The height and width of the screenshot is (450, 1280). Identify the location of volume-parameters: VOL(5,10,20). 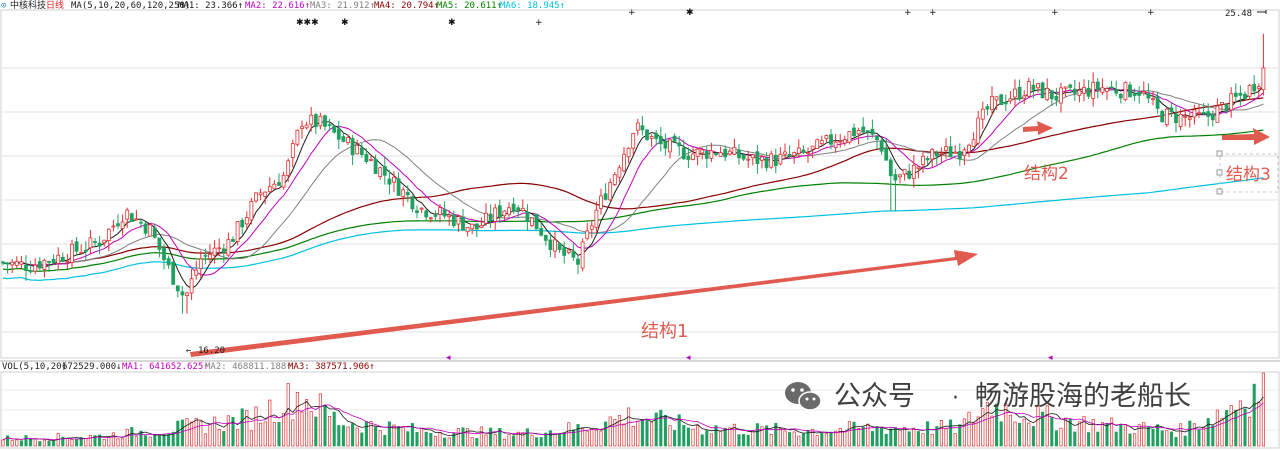
(34, 367).